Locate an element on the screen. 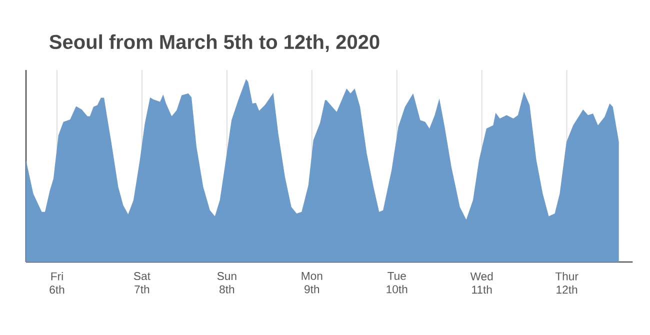  chart-title: Seoul from March 5th to 12th, 2020 is located at coordinates (215, 43).